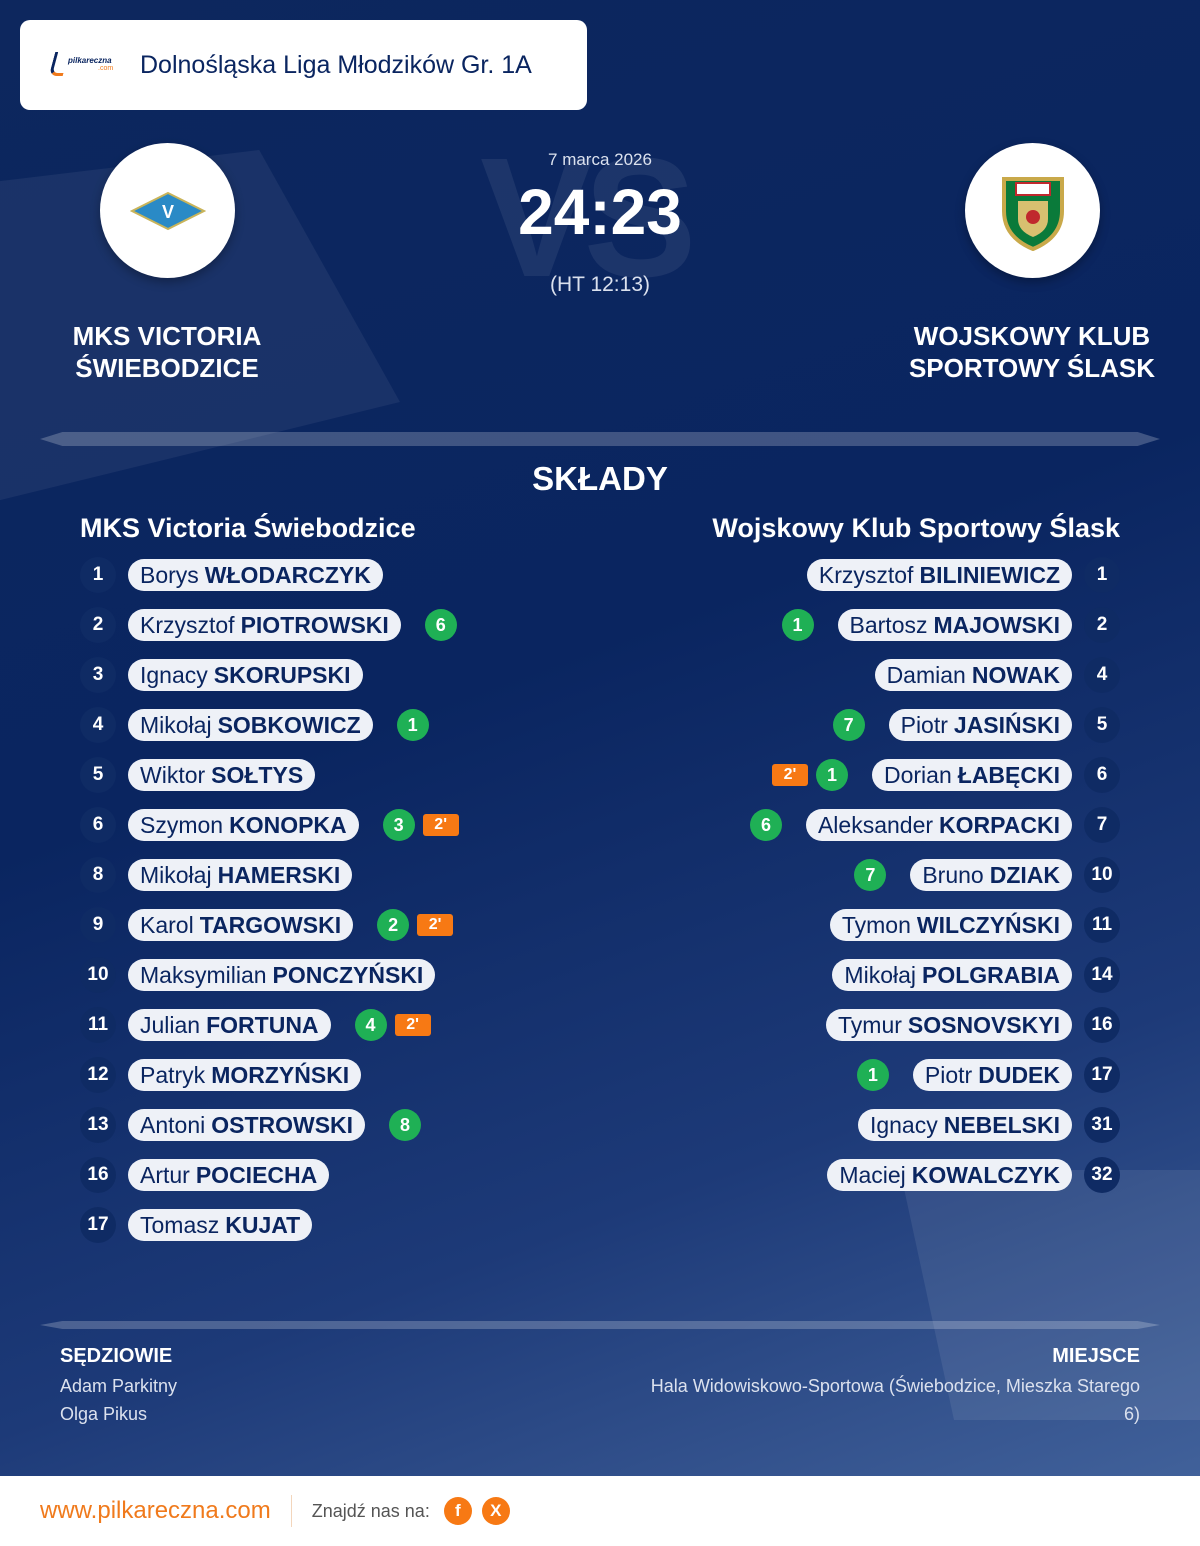  I want to click on player-row: 6 Szymon KONOPKA 3 2', so click(275, 825).